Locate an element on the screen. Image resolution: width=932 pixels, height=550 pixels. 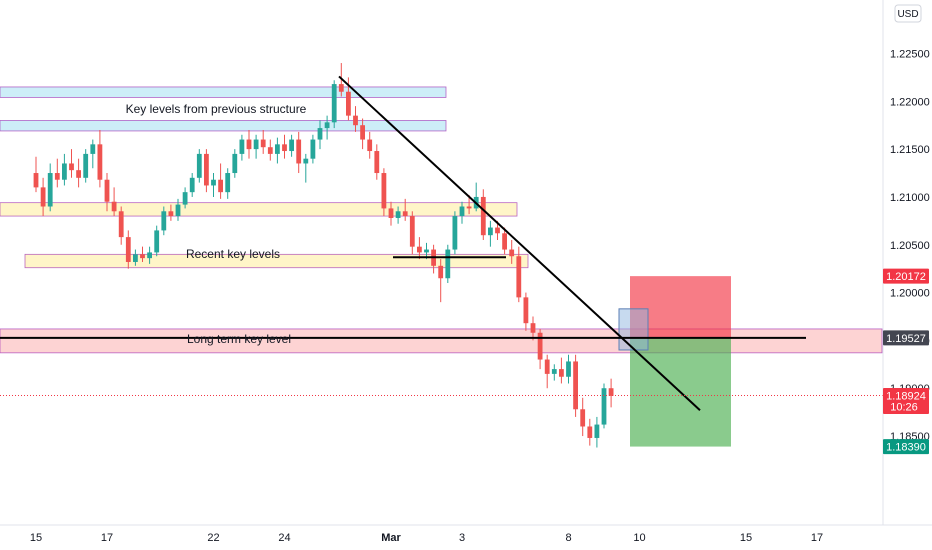
price-tick-label: 1.22500 is located at coordinates (910, 54).